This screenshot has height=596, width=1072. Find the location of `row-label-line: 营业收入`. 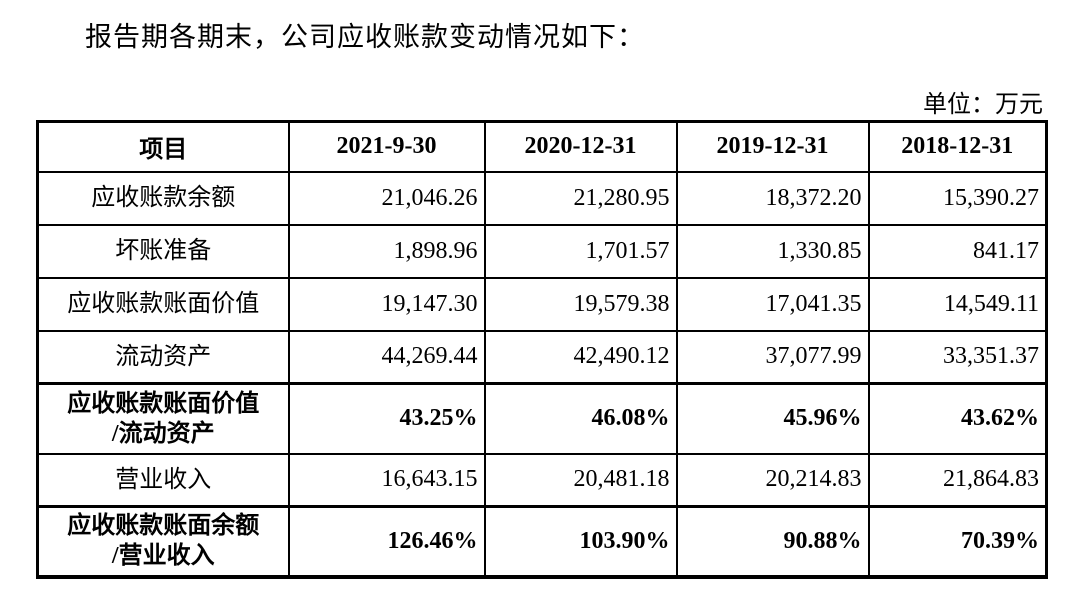

row-label-line: 营业收入 is located at coordinates (163, 479).